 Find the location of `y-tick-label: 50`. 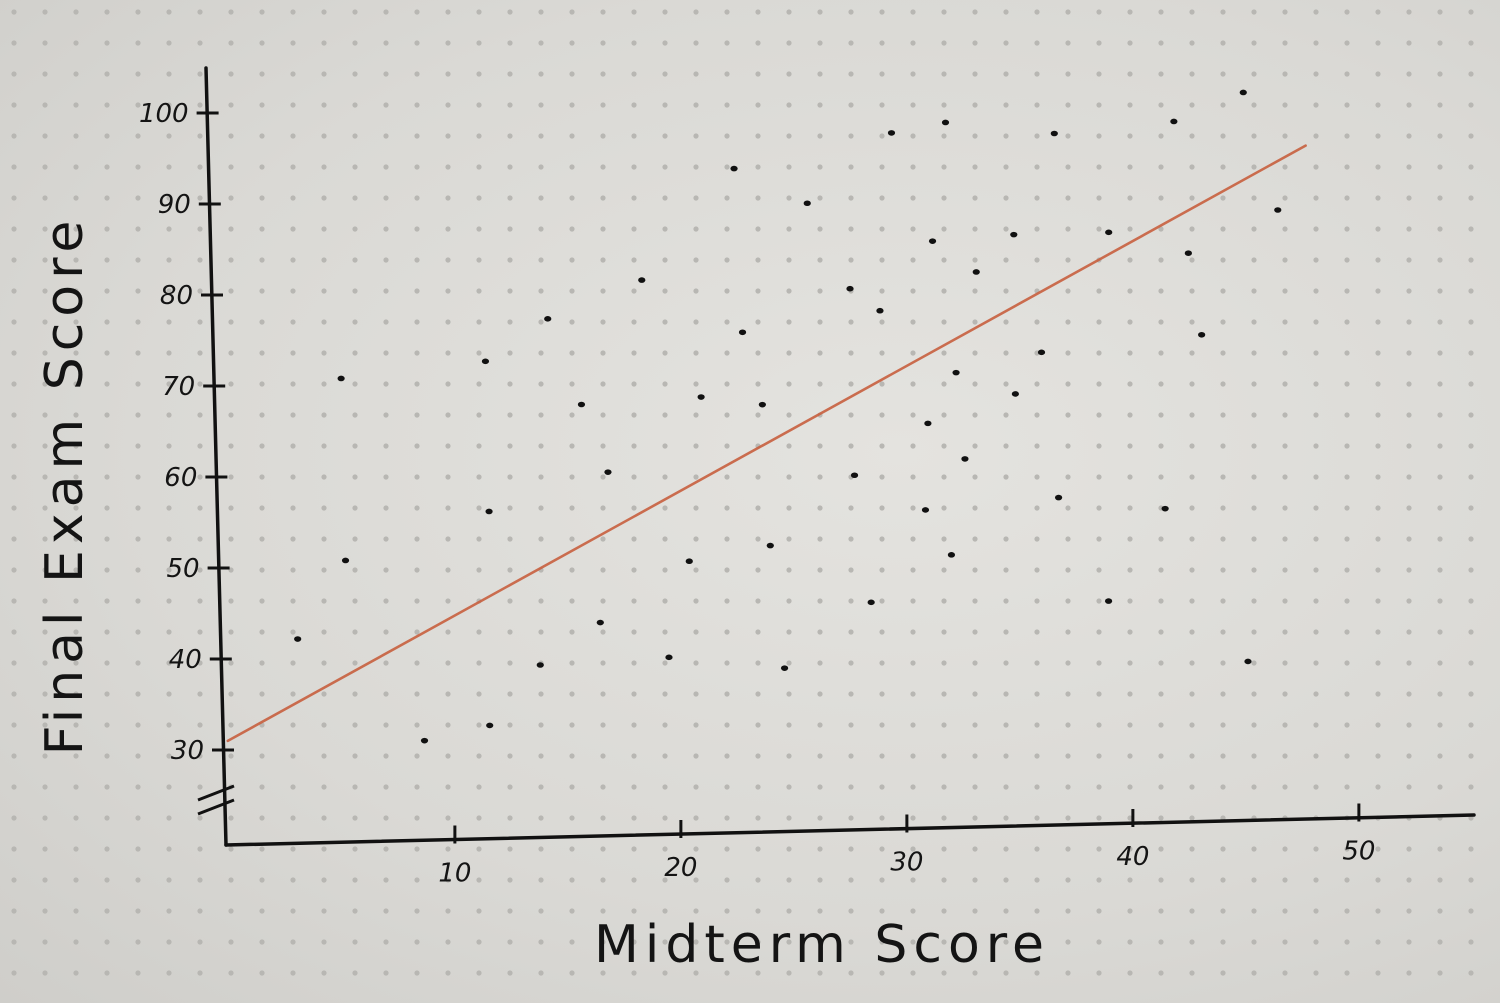

y-tick-label: 50 is located at coordinates (183, 569).